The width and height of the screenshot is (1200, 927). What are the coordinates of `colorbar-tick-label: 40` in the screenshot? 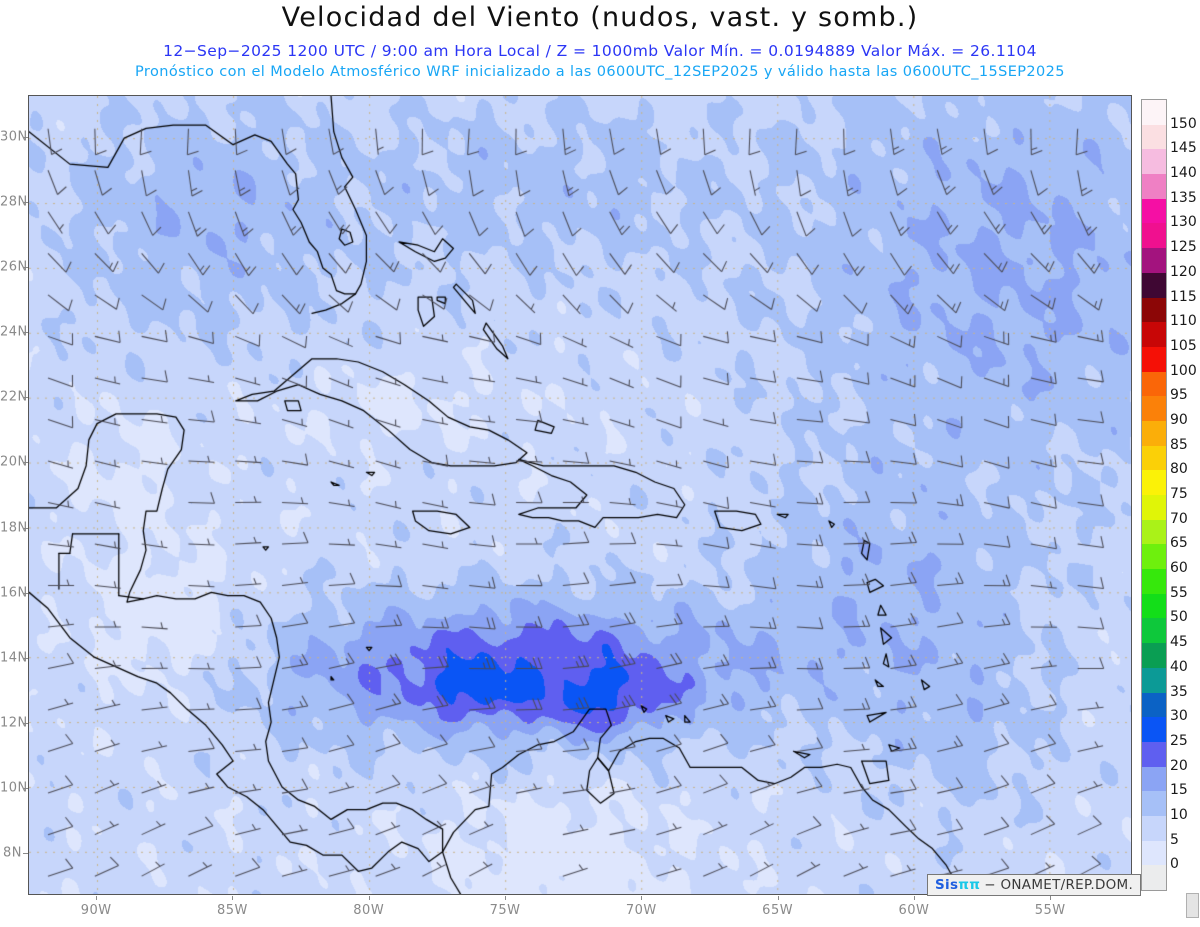 It's located at (1179, 666).